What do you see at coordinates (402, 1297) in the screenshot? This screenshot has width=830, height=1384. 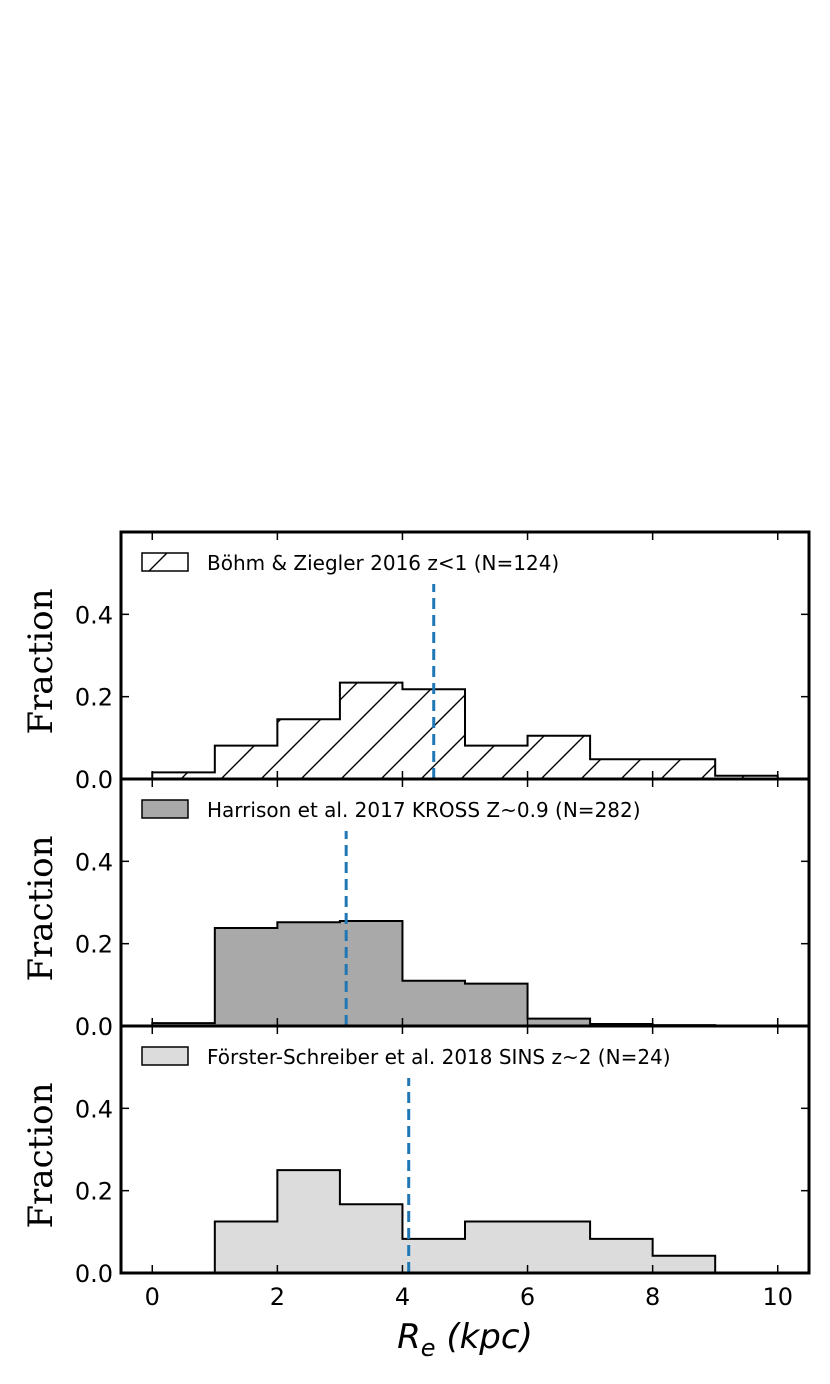 I see `x-tick-label: 4` at bounding box center [402, 1297].